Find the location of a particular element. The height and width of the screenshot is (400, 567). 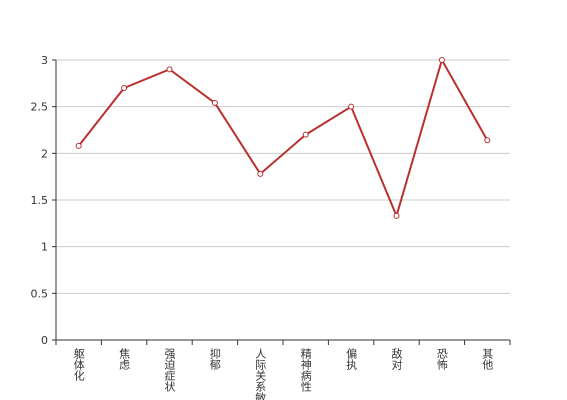

y-tick-label: 0.5 is located at coordinates (40, 293).